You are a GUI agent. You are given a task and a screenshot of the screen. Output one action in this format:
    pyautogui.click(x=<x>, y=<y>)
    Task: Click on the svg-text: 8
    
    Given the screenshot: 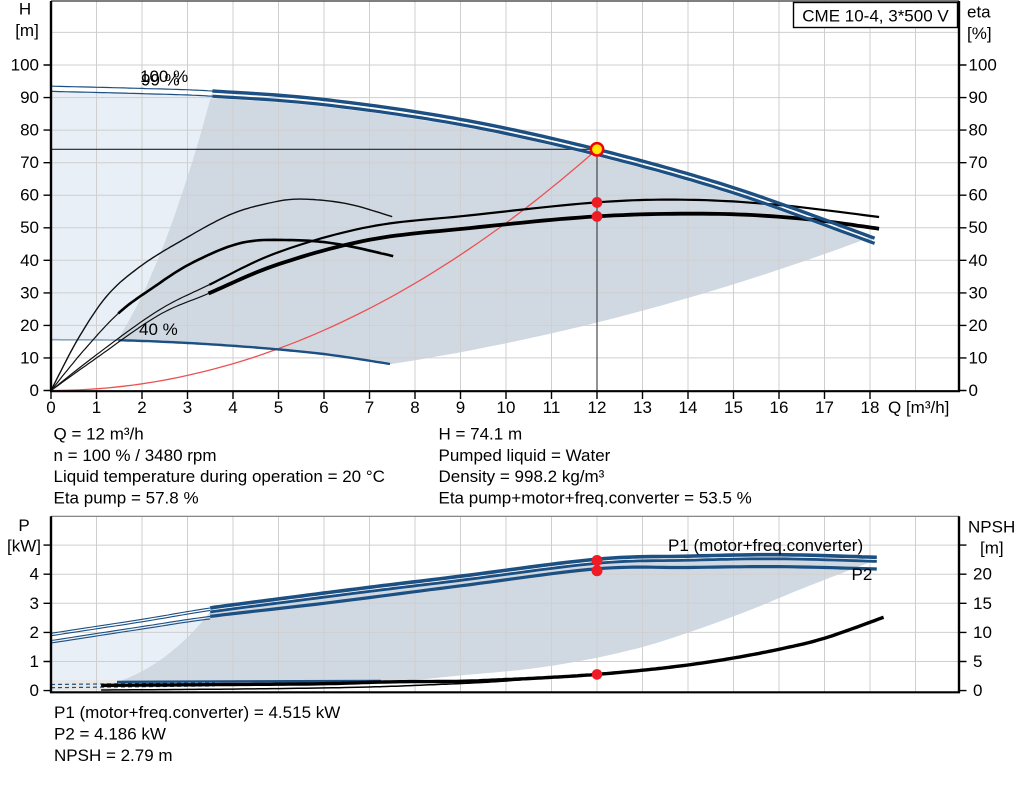 What is the action you would take?
    pyautogui.click(x=414, y=407)
    